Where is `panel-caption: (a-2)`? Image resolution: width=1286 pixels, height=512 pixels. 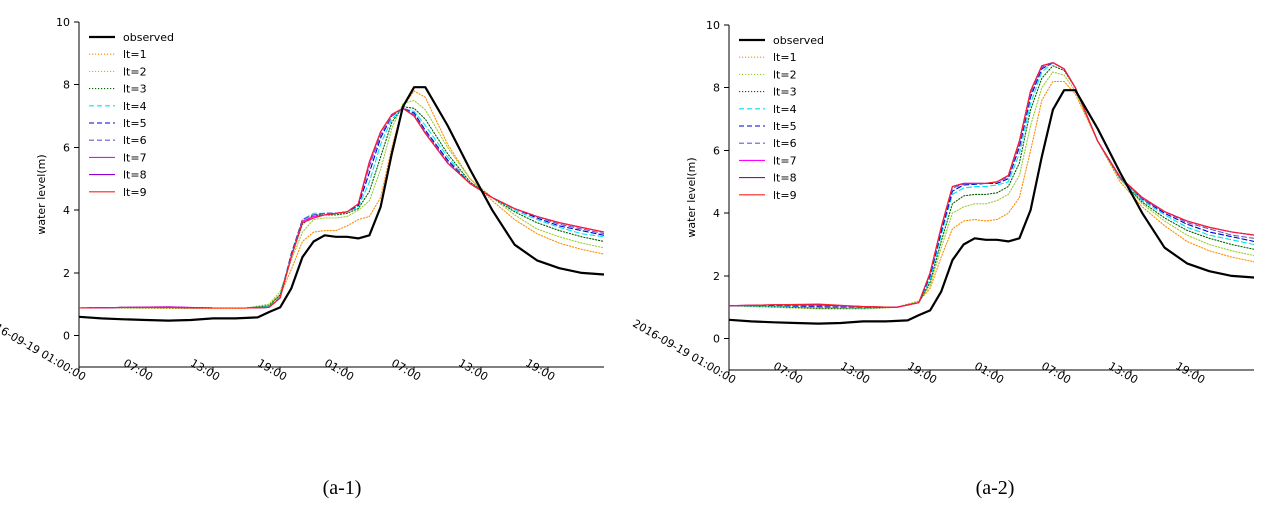
panel-caption: (a-2) is located at coordinates (995, 488).